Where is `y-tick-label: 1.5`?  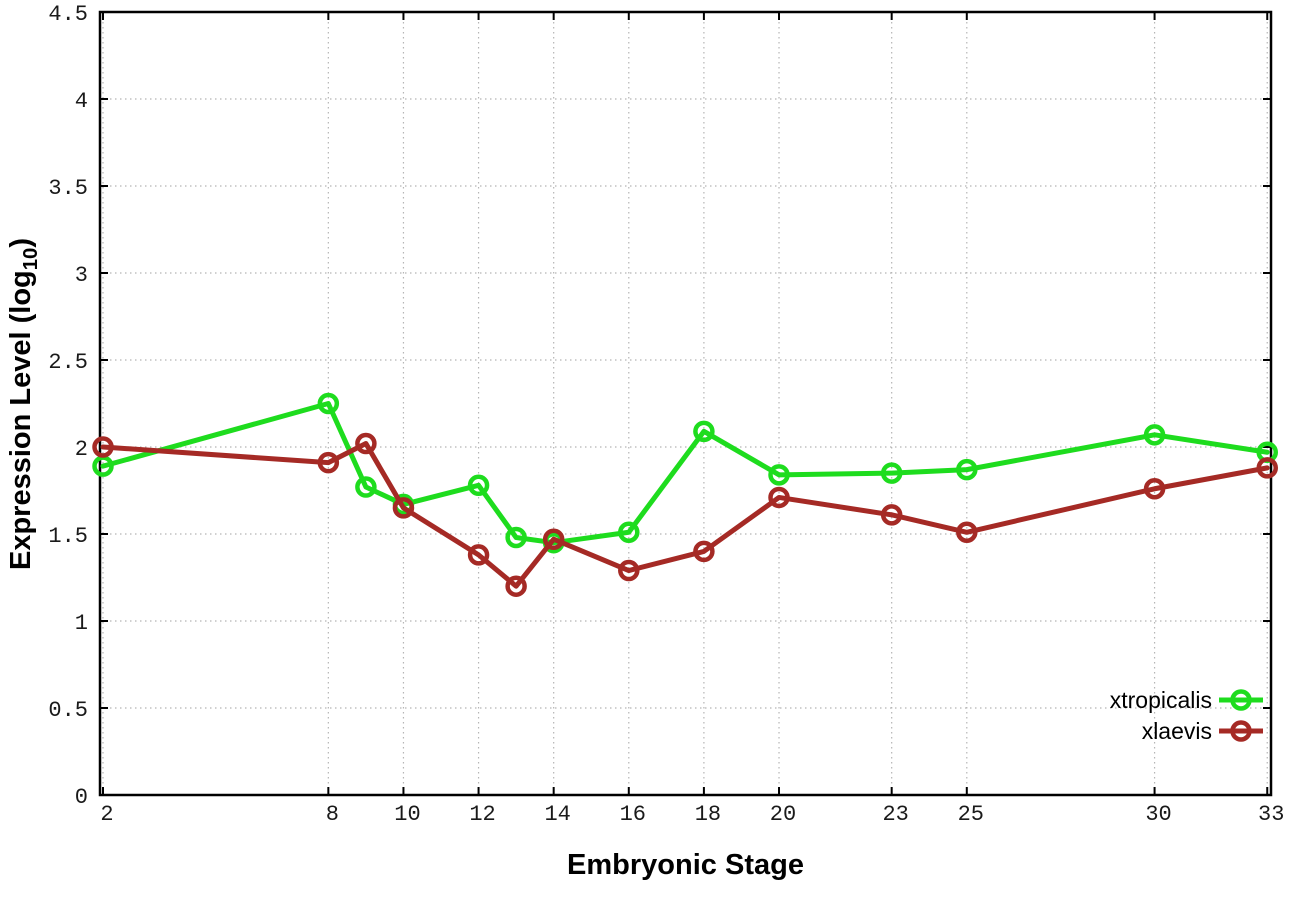
y-tick-label: 1.5 is located at coordinates (68, 536).